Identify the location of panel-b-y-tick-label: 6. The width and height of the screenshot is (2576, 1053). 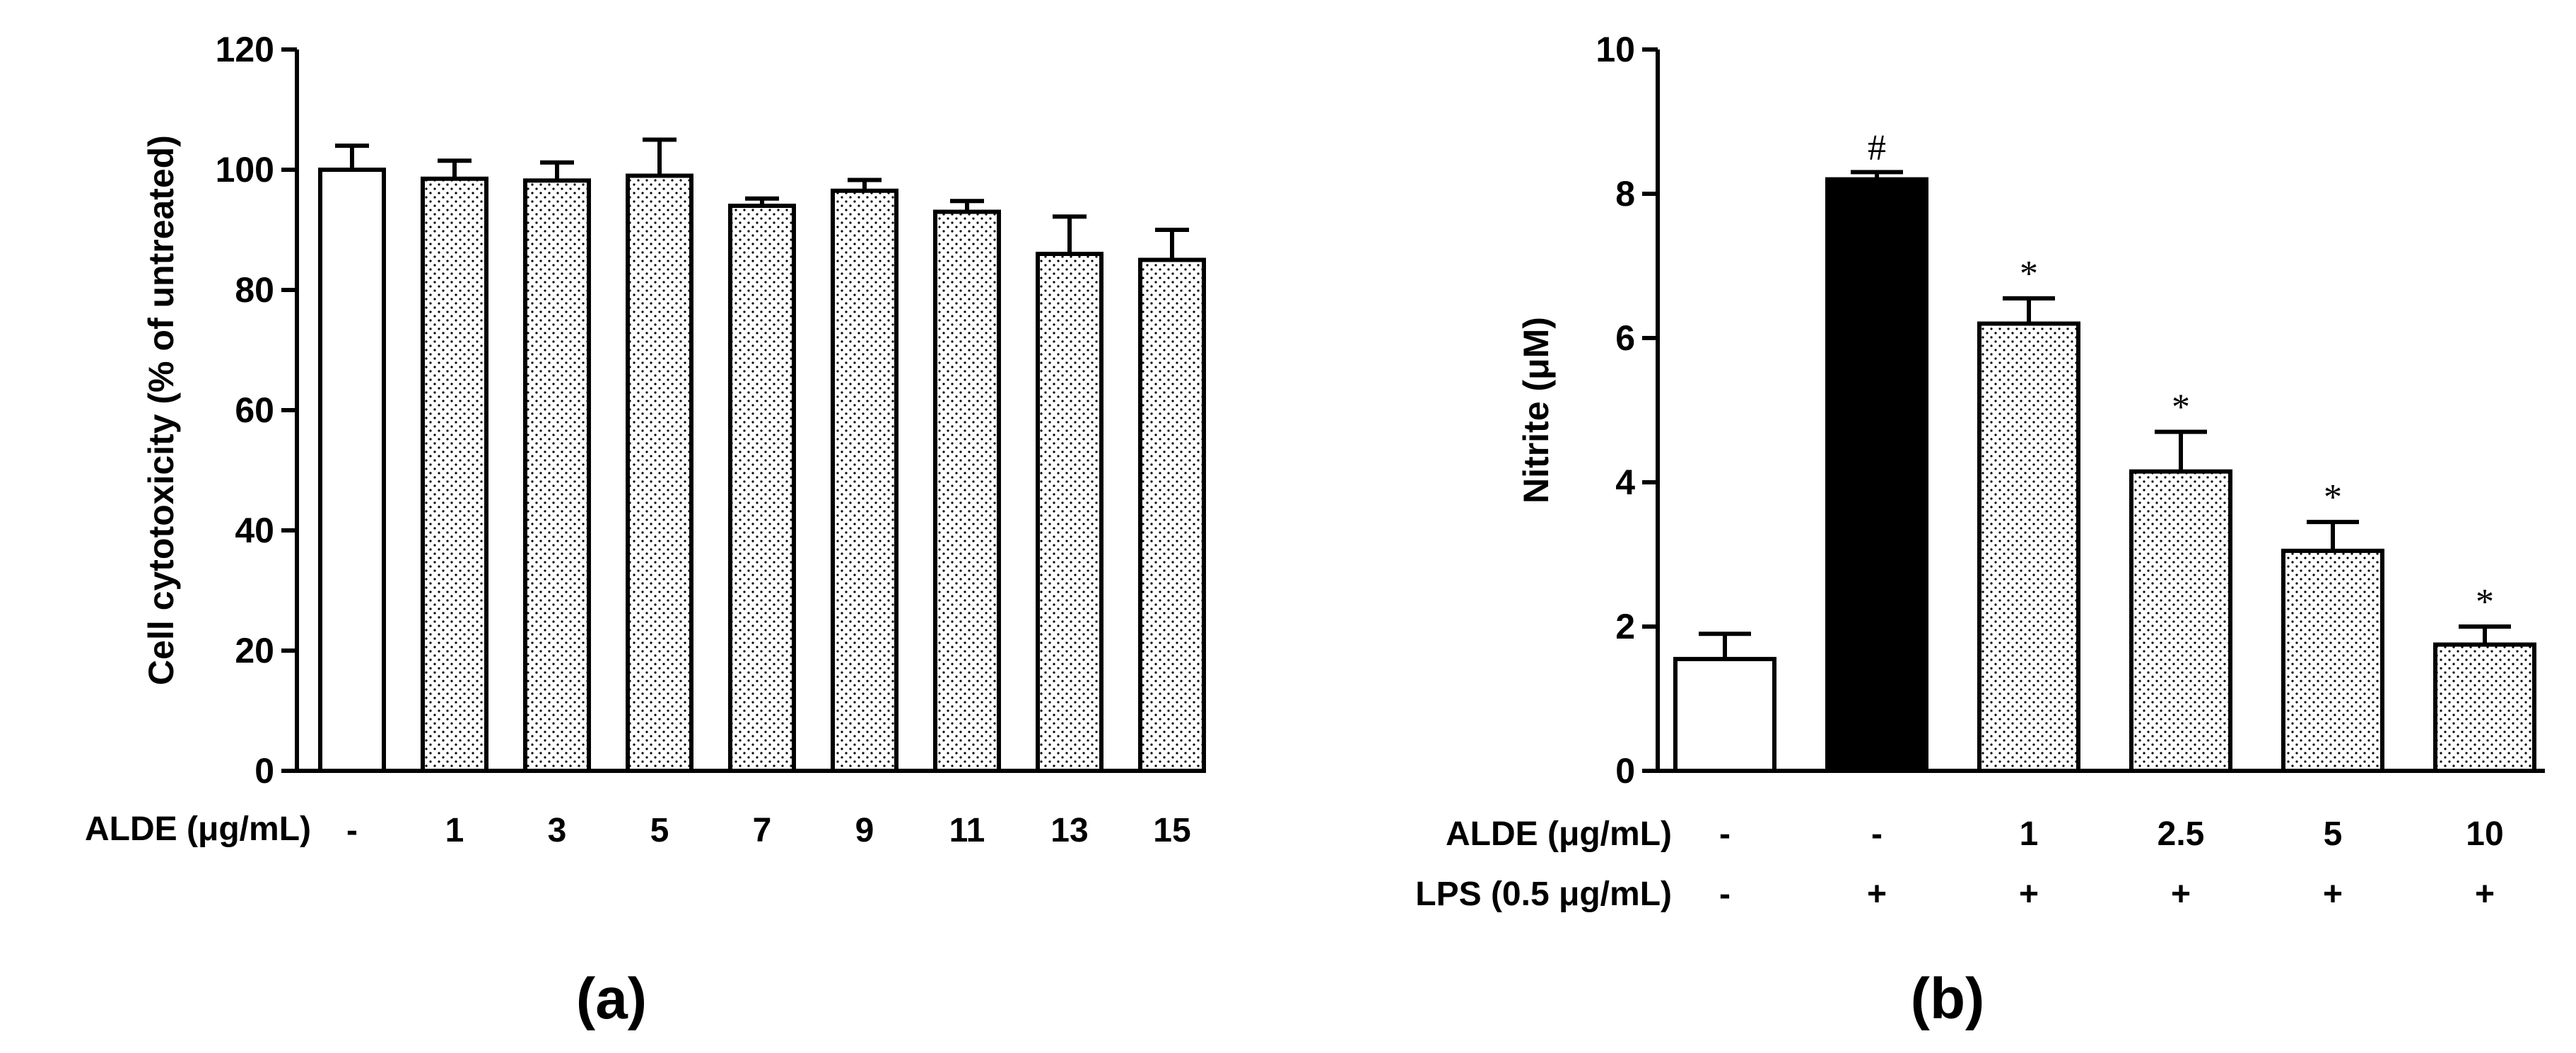
(1625, 338).